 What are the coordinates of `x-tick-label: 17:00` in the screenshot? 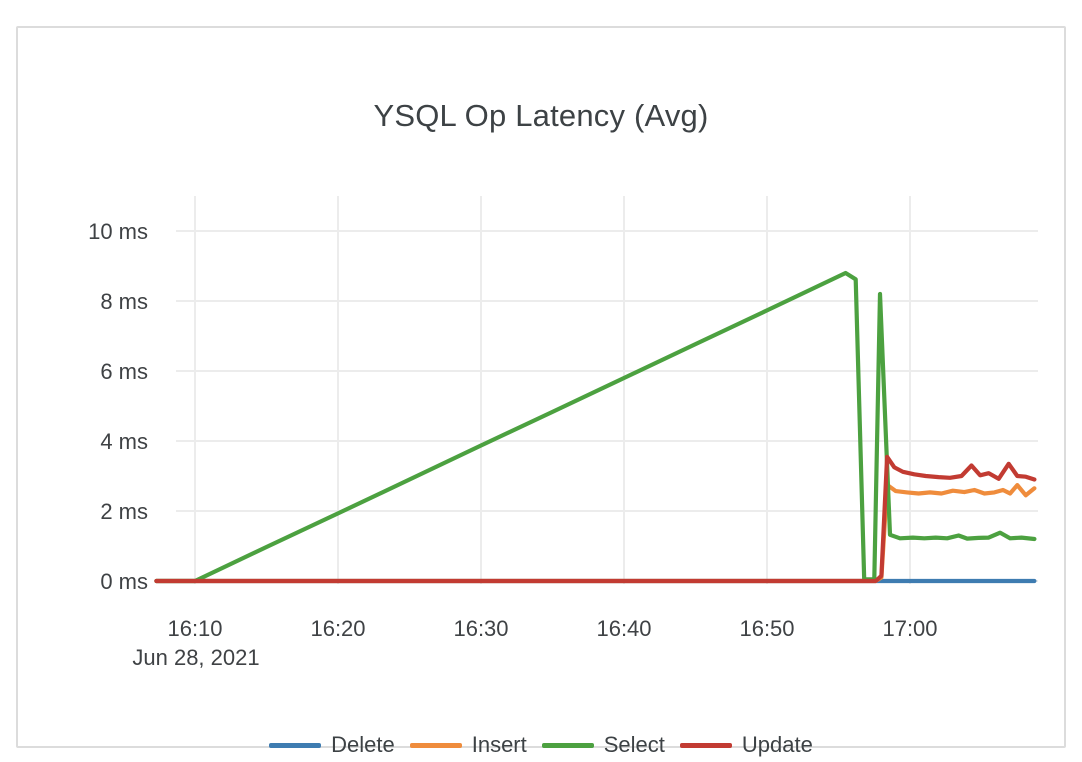 It's located at (909, 628).